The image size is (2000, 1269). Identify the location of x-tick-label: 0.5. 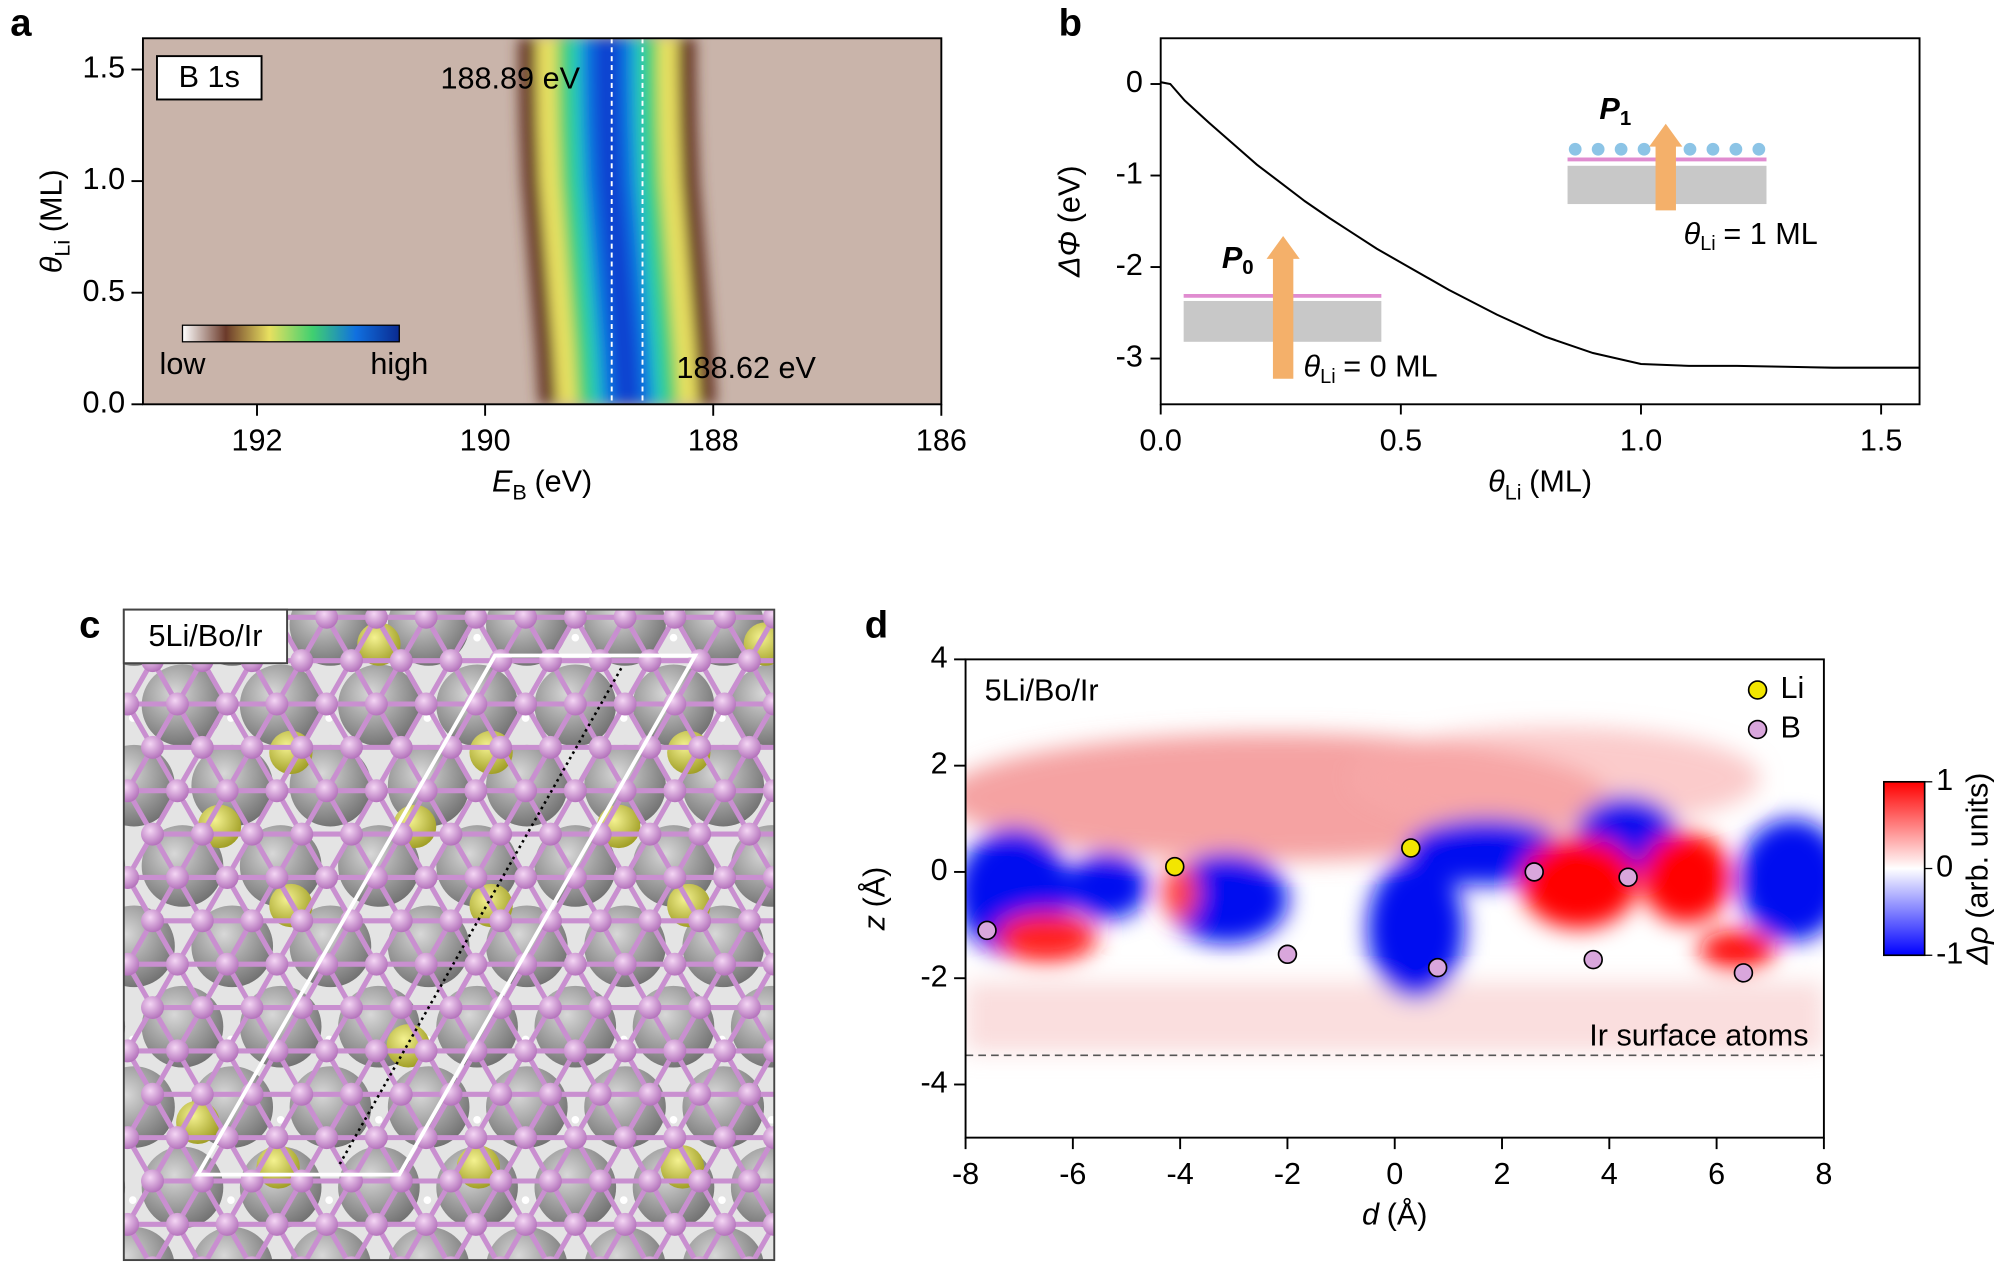
(1401, 441).